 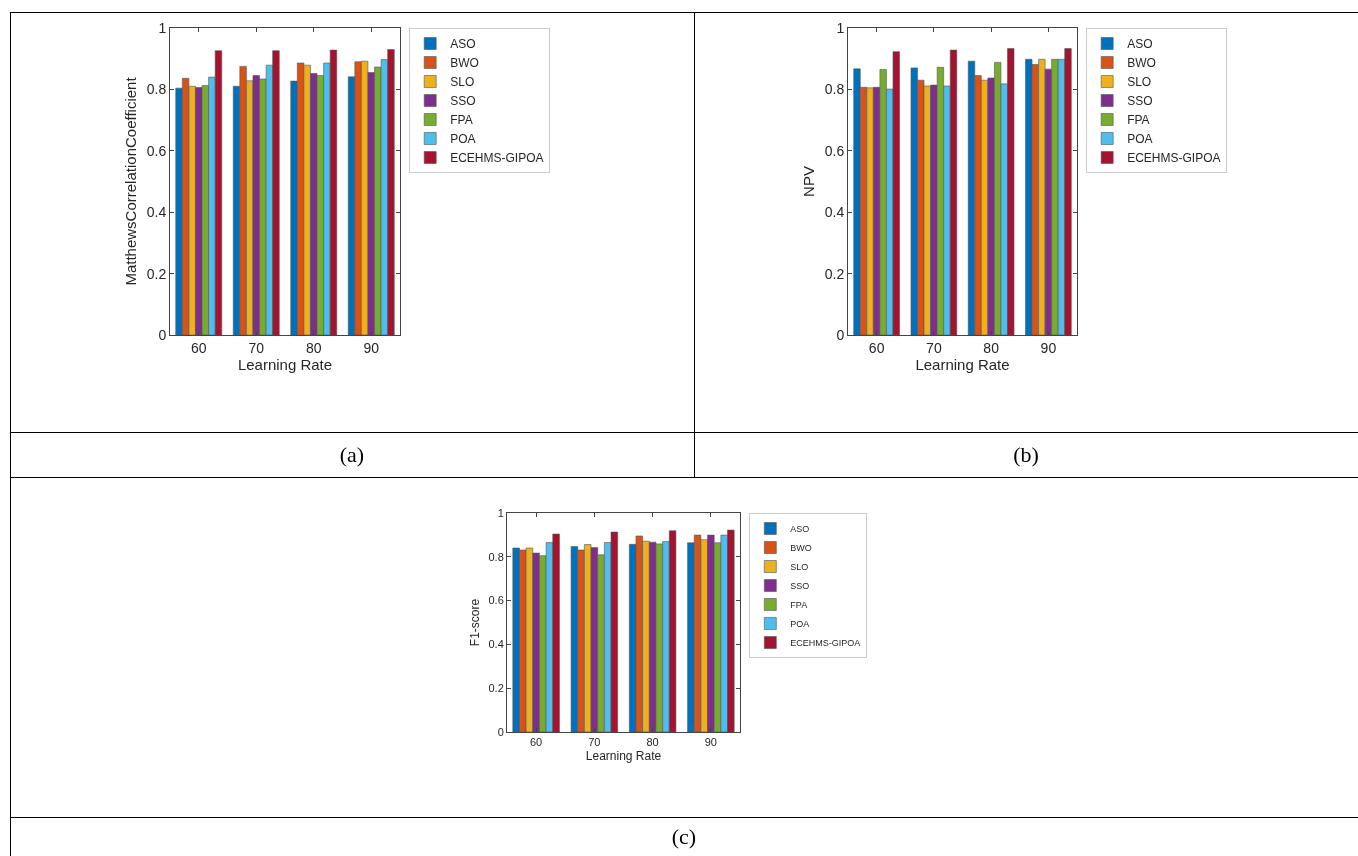 What do you see at coordinates (474, 622) in the screenshot?
I see `y-axis-title: F1-score` at bounding box center [474, 622].